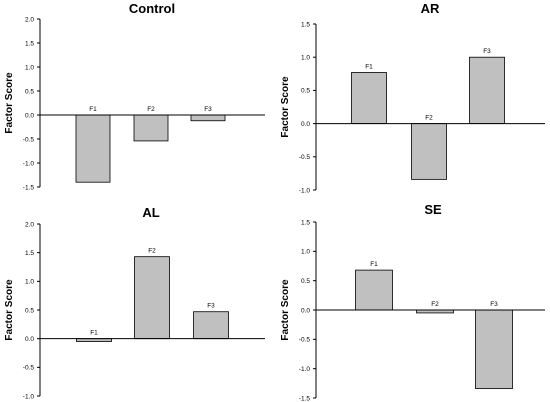 The height and width of the screenshot is (402, 550). What do you see at coordinates (494, 304) in the screenshot?
I see `chart-4-bar-label: F3` at bounding box center [494, 304].